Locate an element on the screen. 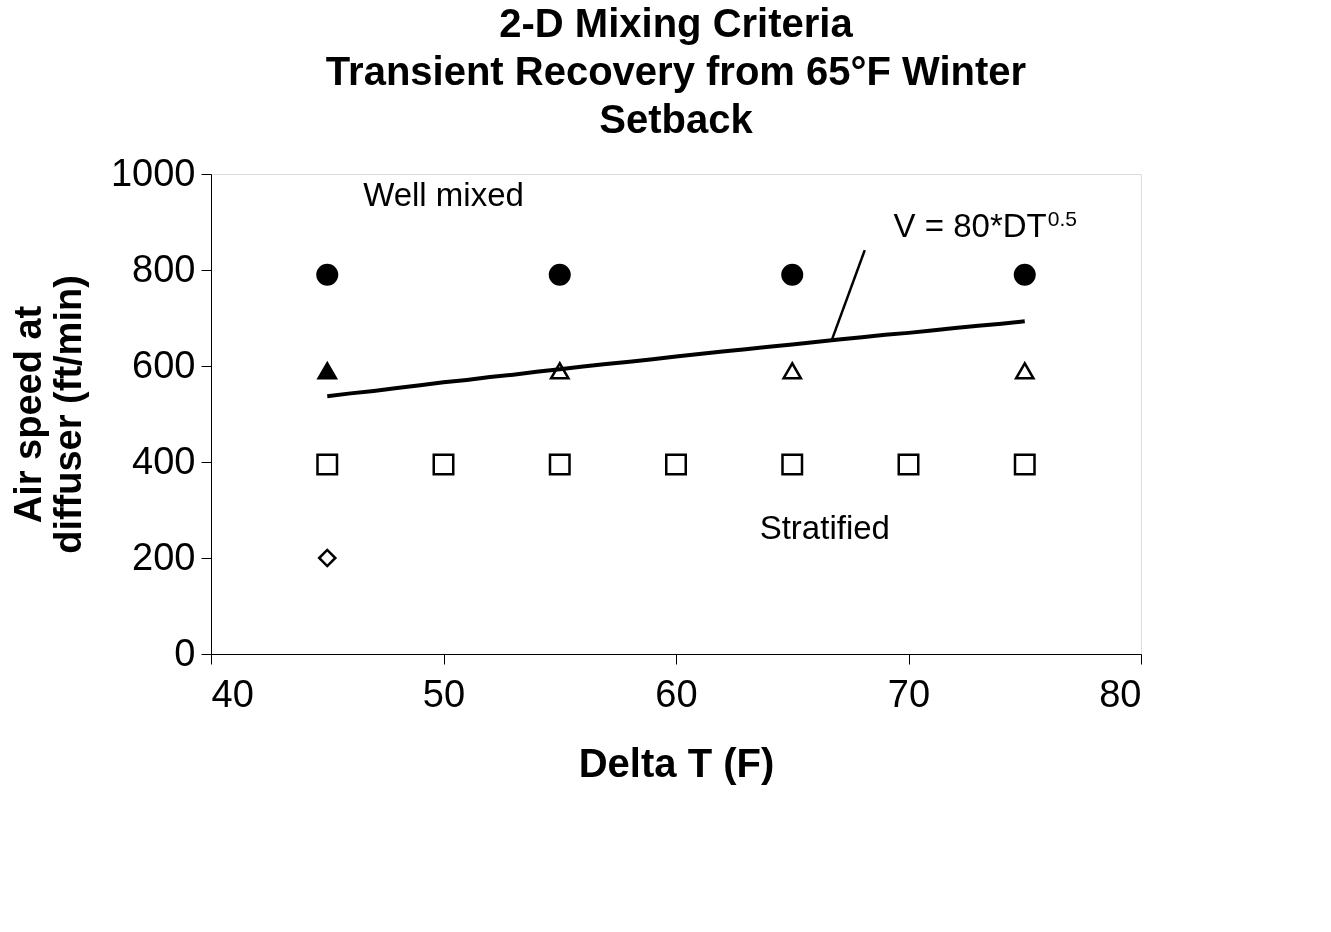 The image size is (1331, 932). y-tick-label: 0 is located at coordinates (185, 652).